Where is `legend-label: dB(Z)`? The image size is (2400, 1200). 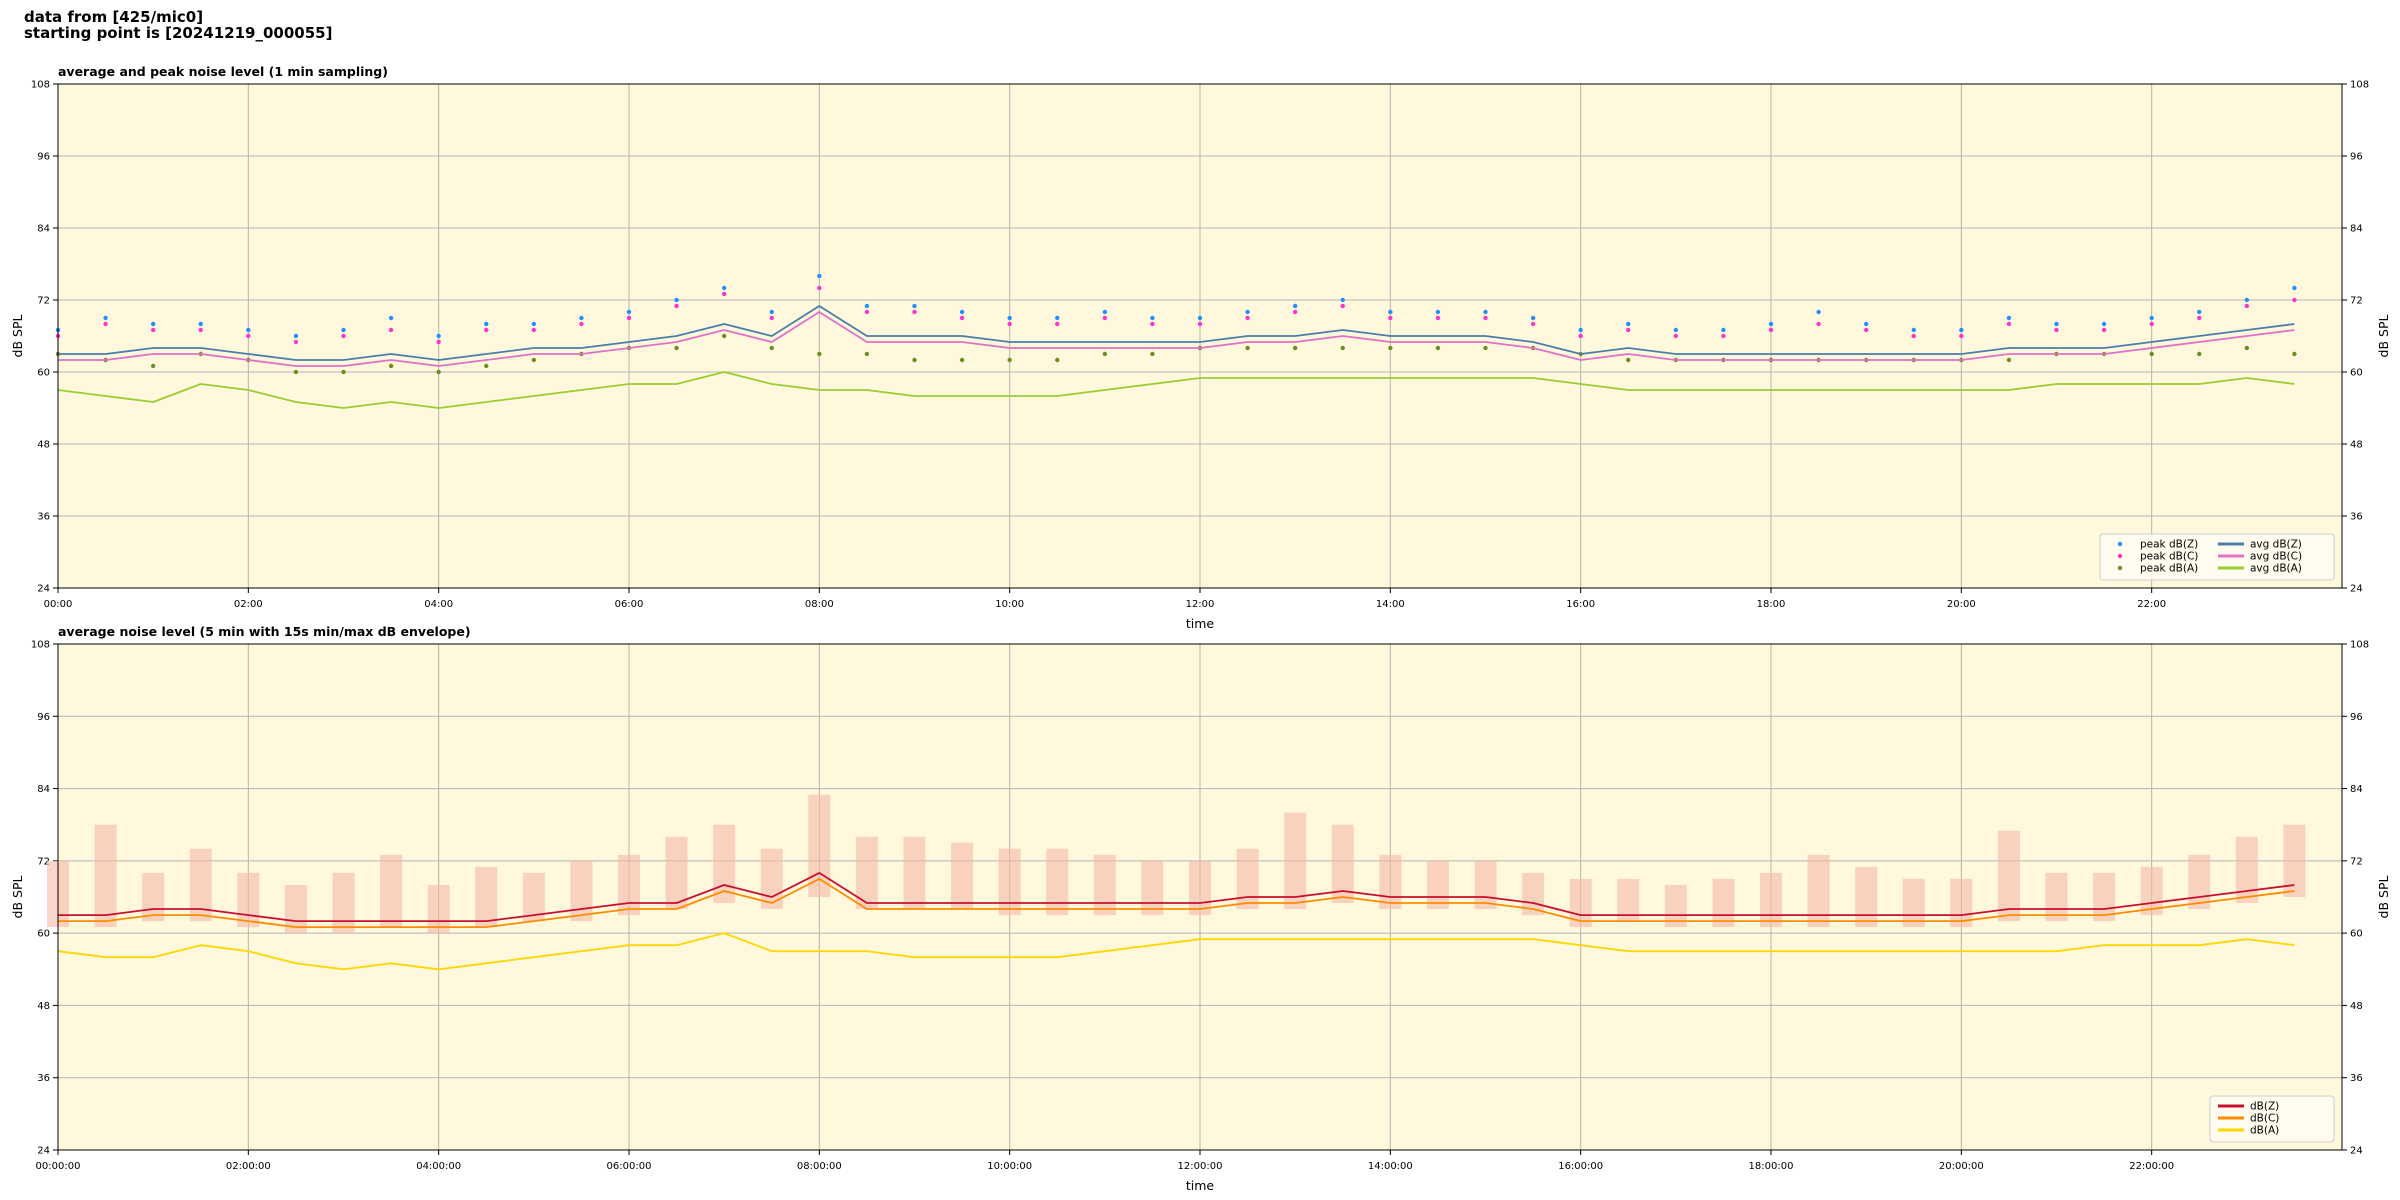 legend-label: dB(Z) is located at coordinates (2264, 1107).